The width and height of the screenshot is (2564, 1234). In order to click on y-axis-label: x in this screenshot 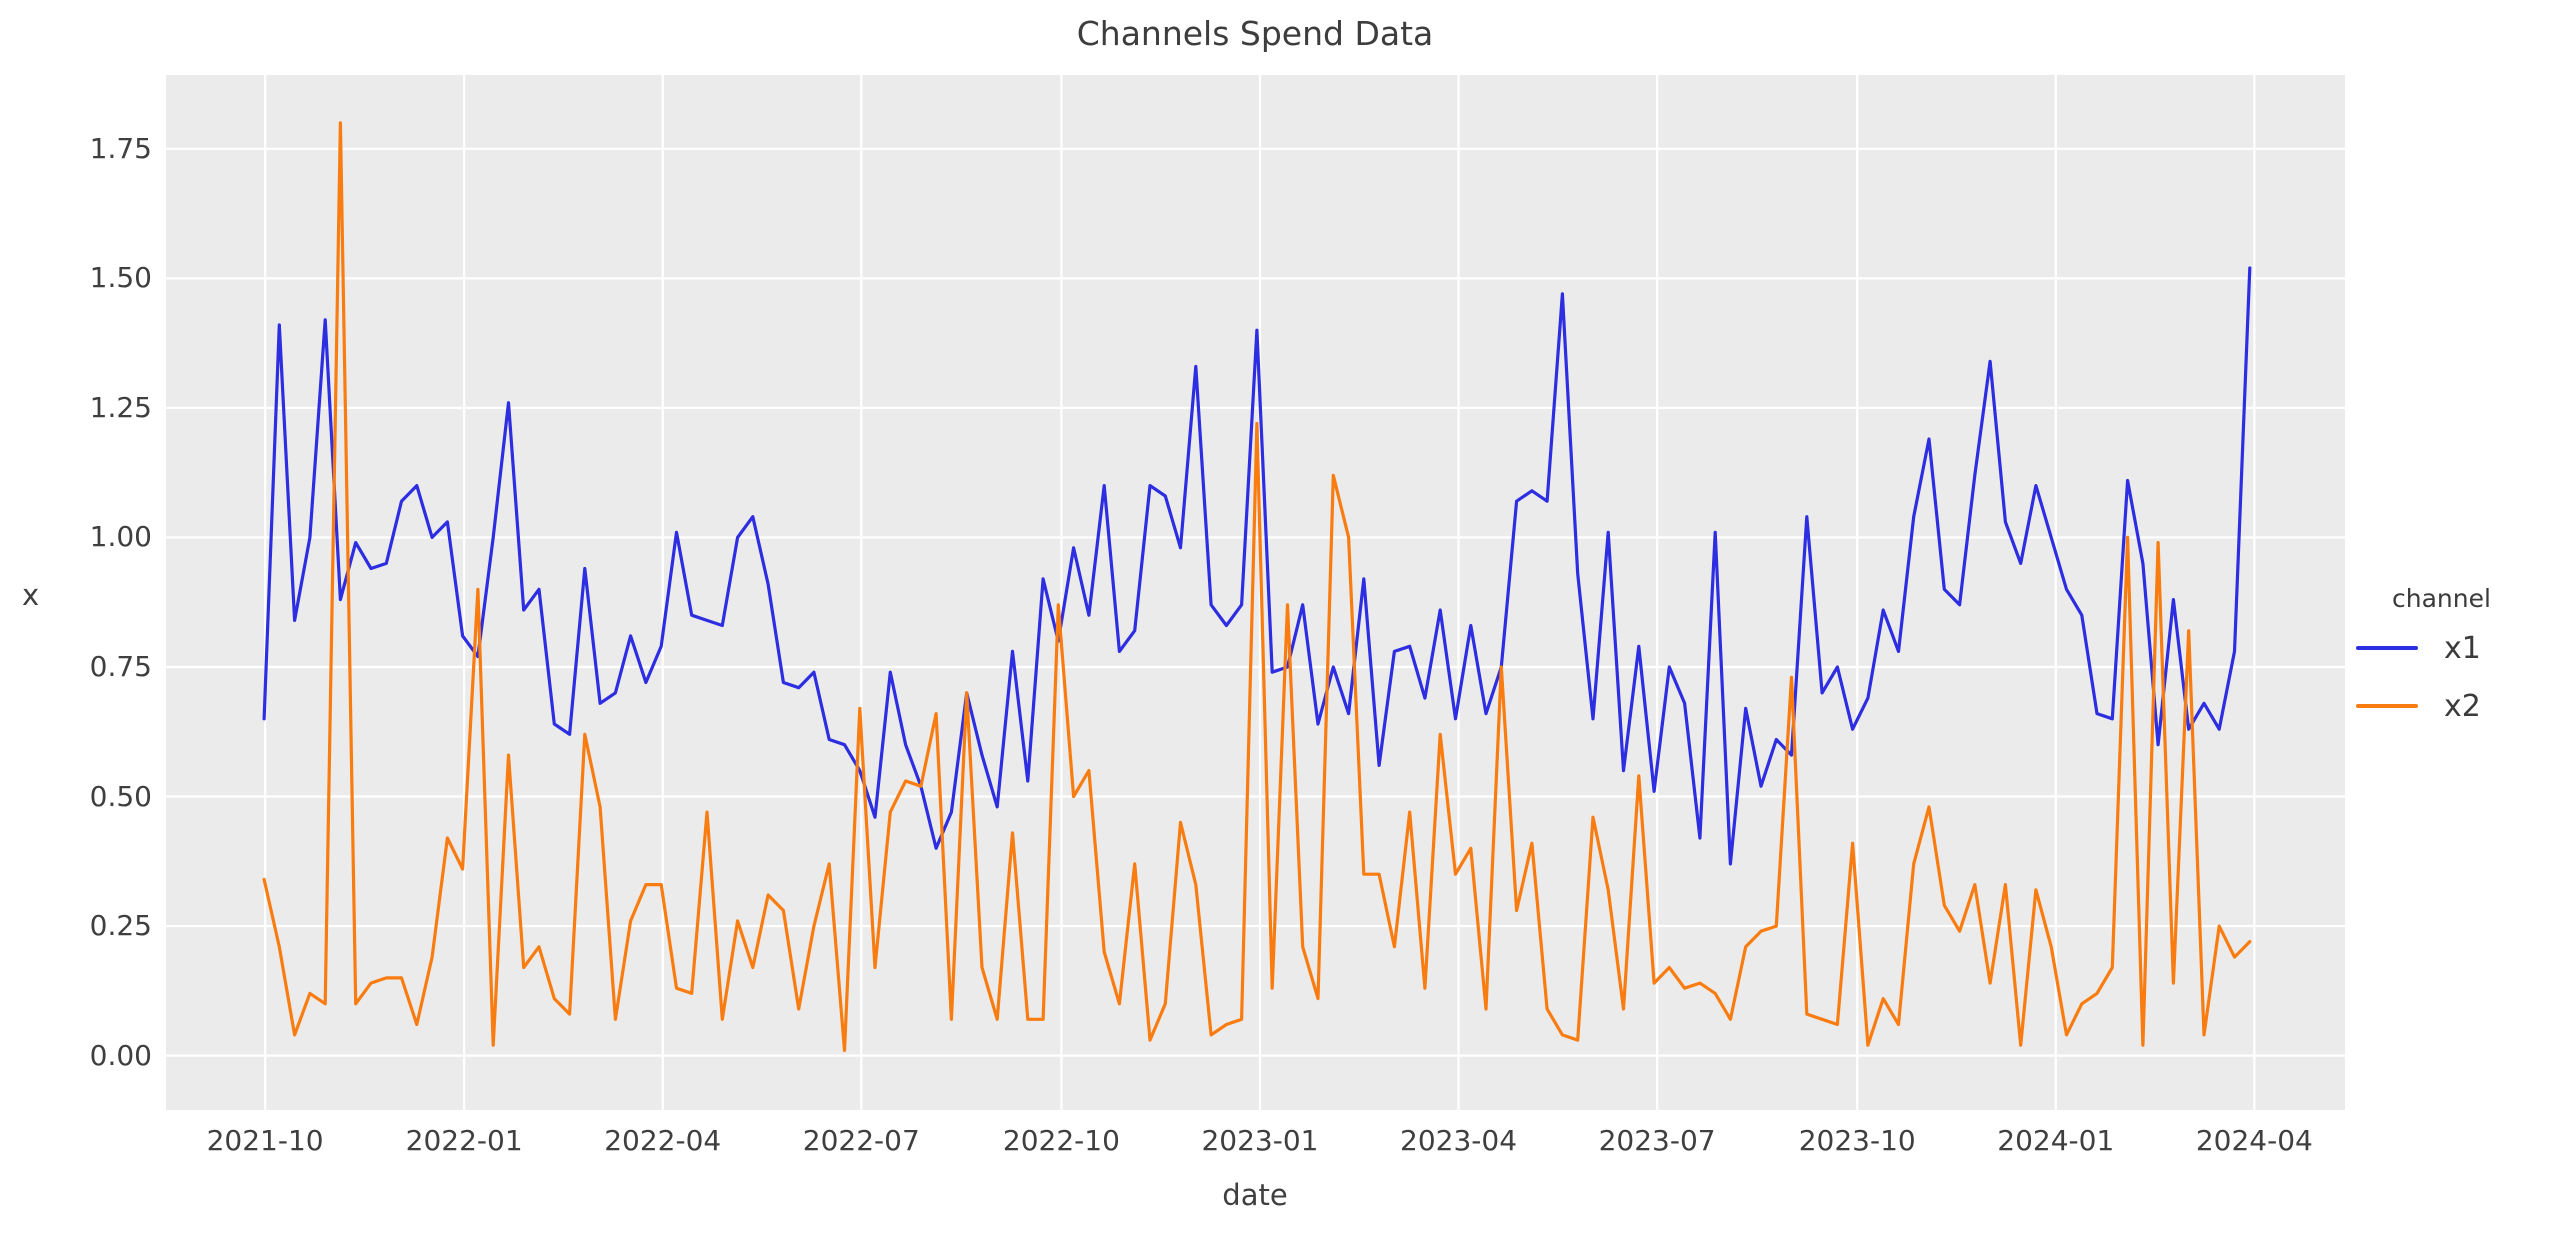, I will do `click(31, 595)`.